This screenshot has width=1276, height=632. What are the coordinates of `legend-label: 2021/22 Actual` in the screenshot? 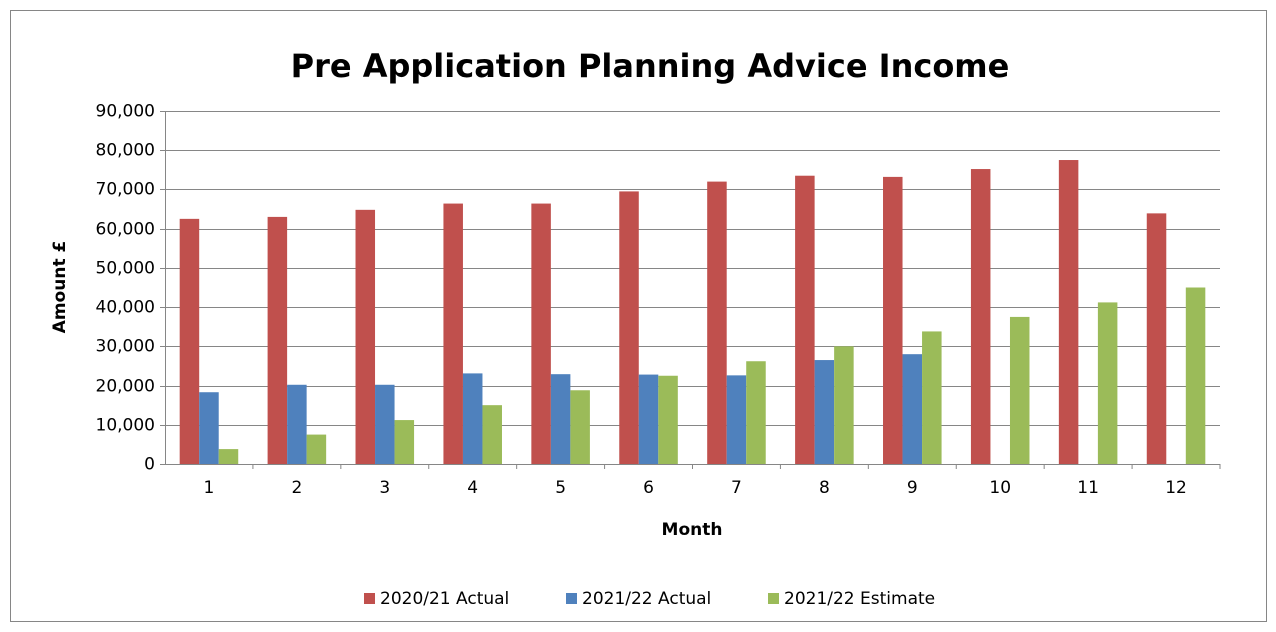 It's located at (646, 599).